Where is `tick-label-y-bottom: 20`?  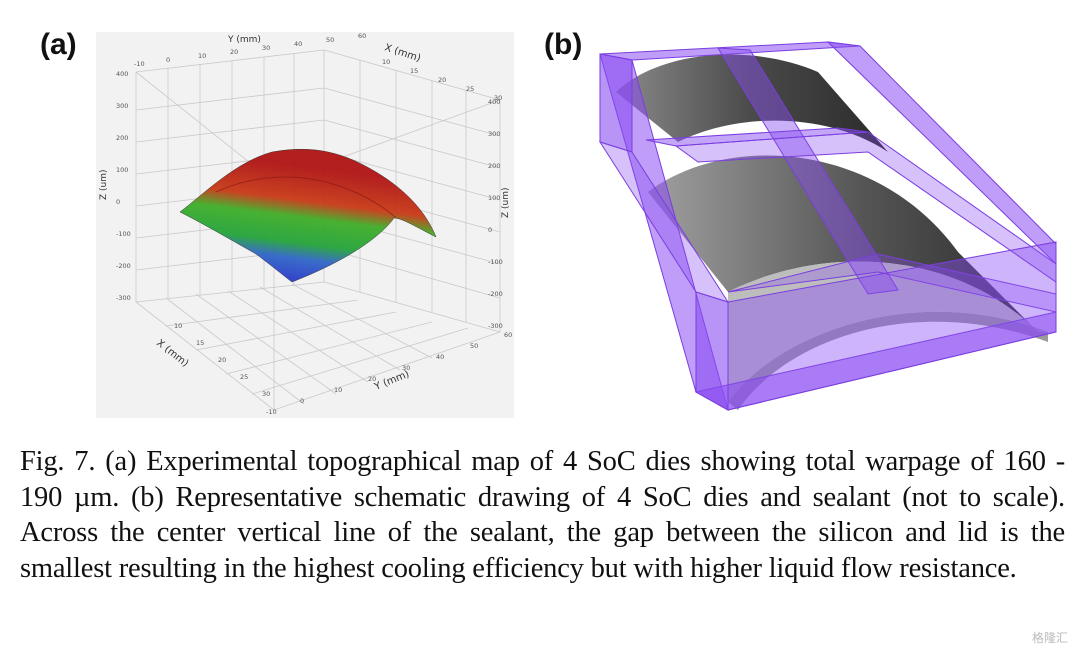 tick-label-y-bottom: 20 is located at coordinates (372, 379).